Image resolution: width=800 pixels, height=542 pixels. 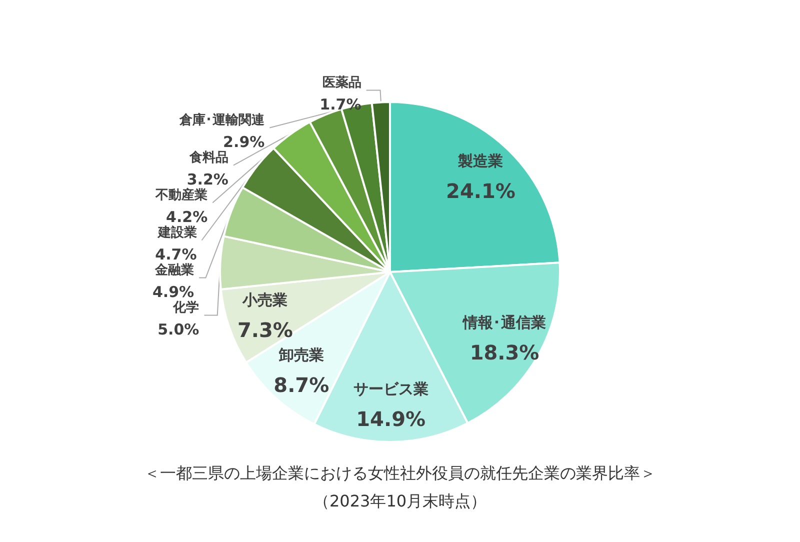 What do you see at coordinates (342, 82) in the screenshot?
I see `slice-label: 医薬品` at bounding box center [342, 82].